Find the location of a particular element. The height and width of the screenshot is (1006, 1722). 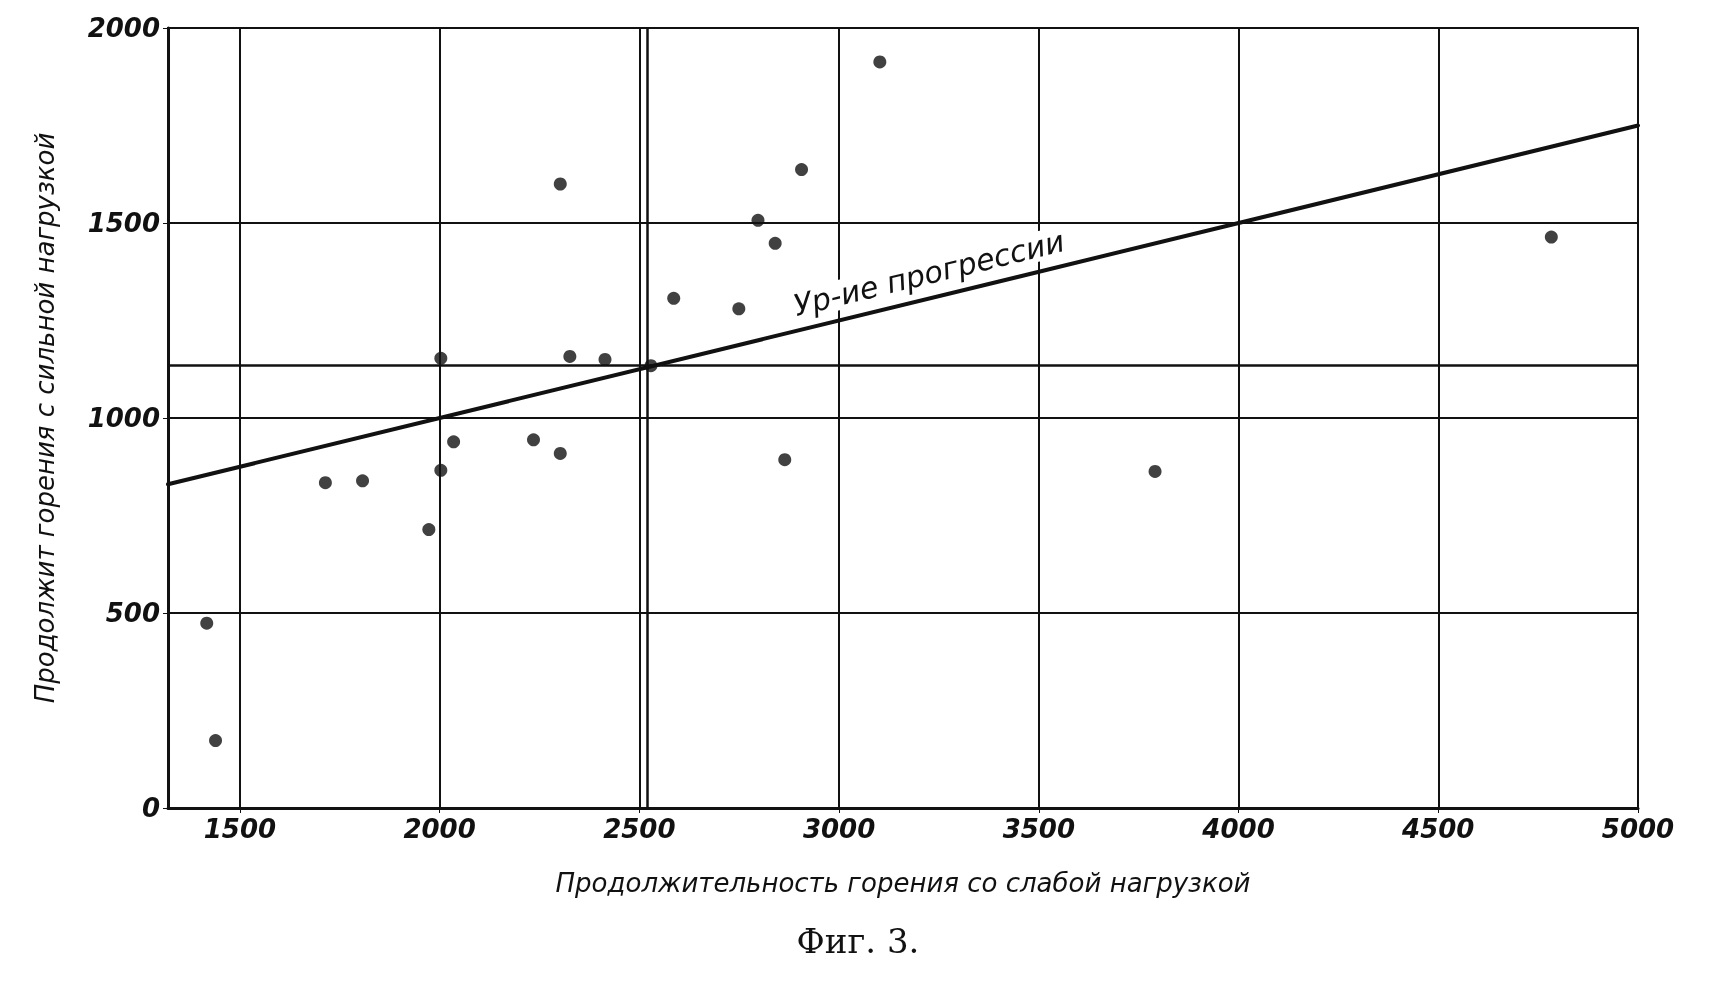

text: Фиг. 3. is located at coordinates (858, 941).